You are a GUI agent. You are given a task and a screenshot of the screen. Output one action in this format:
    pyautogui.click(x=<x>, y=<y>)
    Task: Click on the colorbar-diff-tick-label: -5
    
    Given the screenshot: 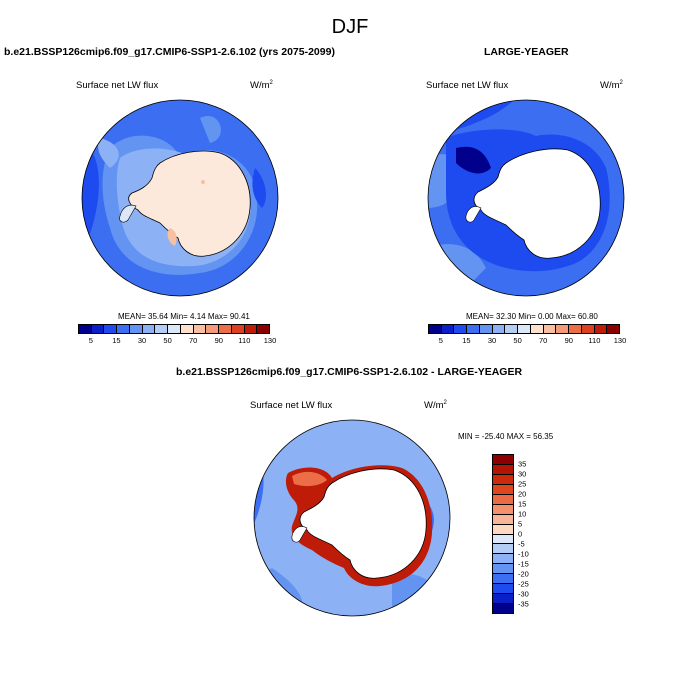 What is the action you would take?
    pyautogui.click(x=521, y=544)
    